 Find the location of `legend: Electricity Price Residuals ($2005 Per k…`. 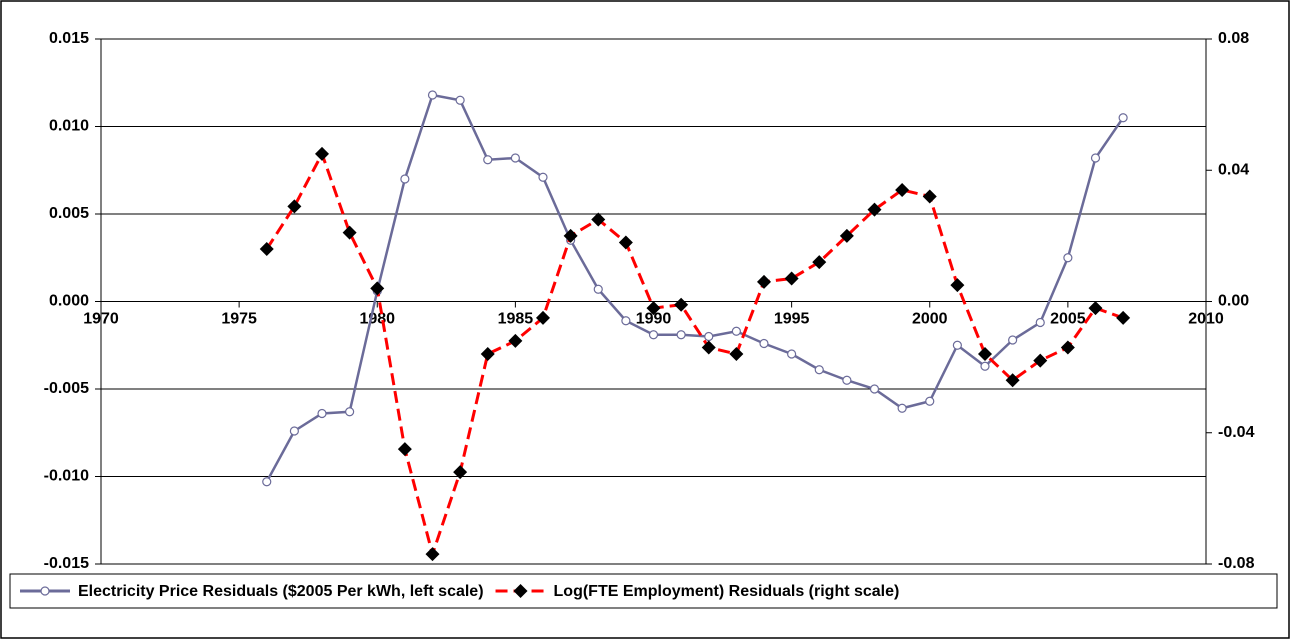

legend: Electricity Price Residuals ($2005 Per k… is located at coordinates (643, 591).